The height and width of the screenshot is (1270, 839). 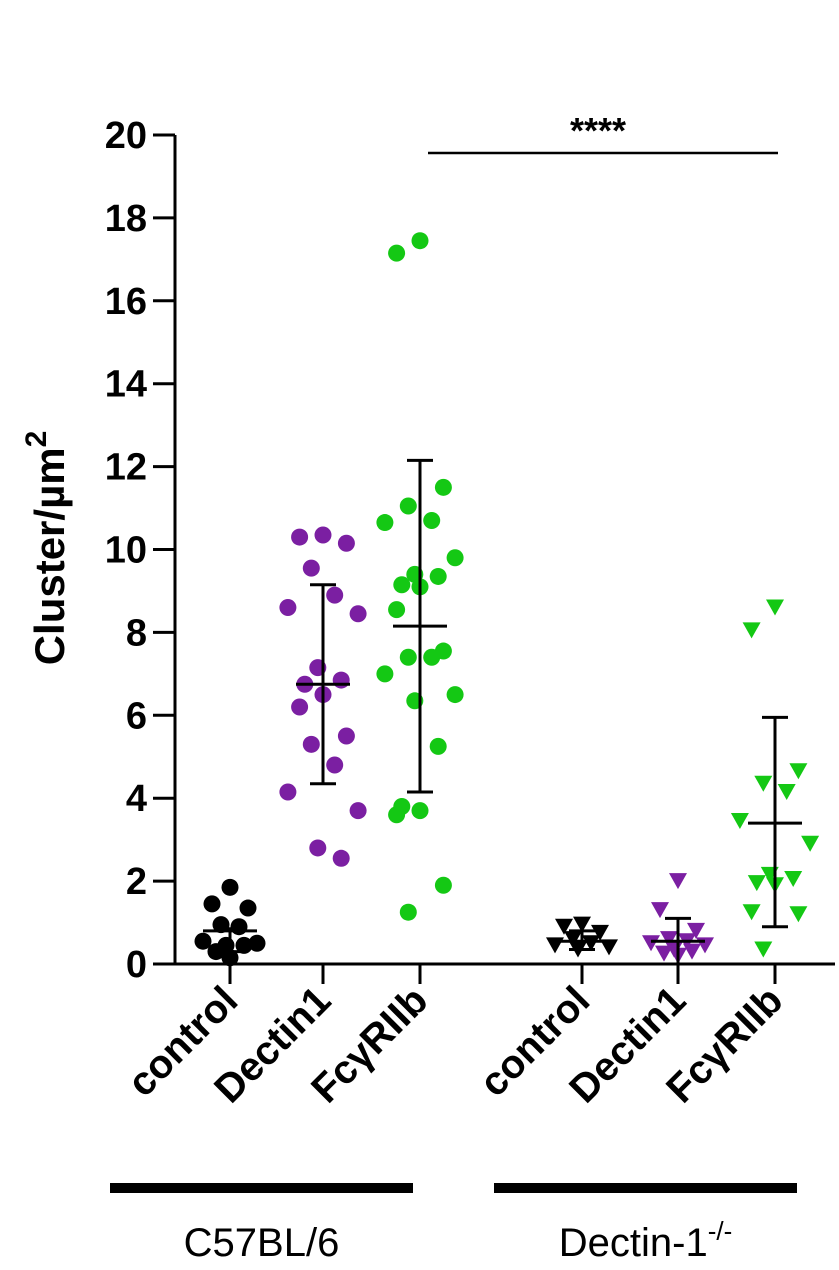 What do you see at coordinates (36, 439) in the screenshot?
I see `y-axis-title-superscript: 2` at bounding box center [36, 439].